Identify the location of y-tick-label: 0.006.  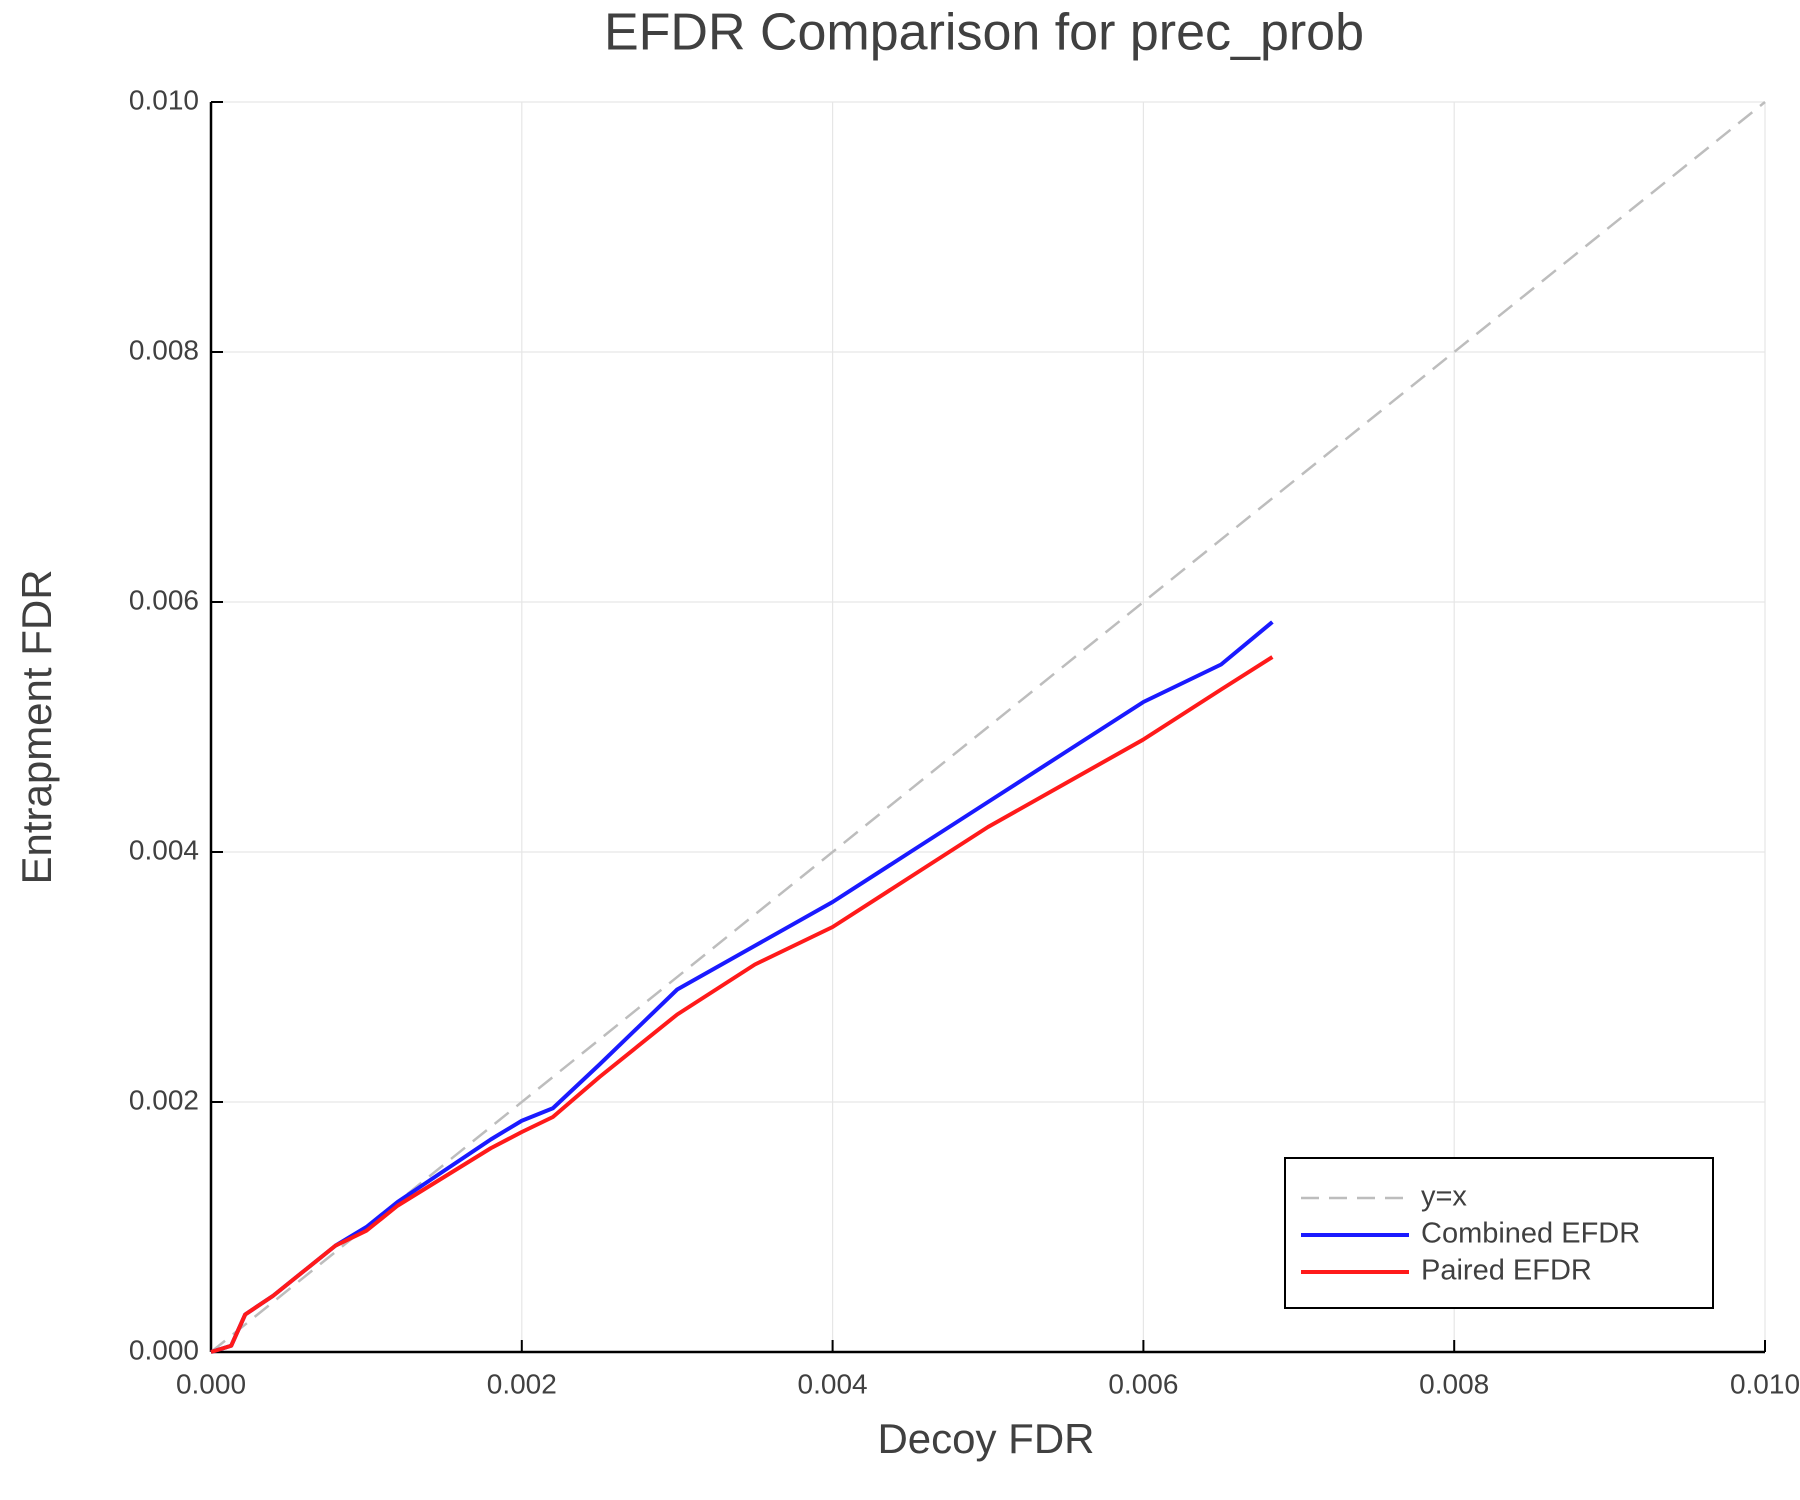
(164, 599).